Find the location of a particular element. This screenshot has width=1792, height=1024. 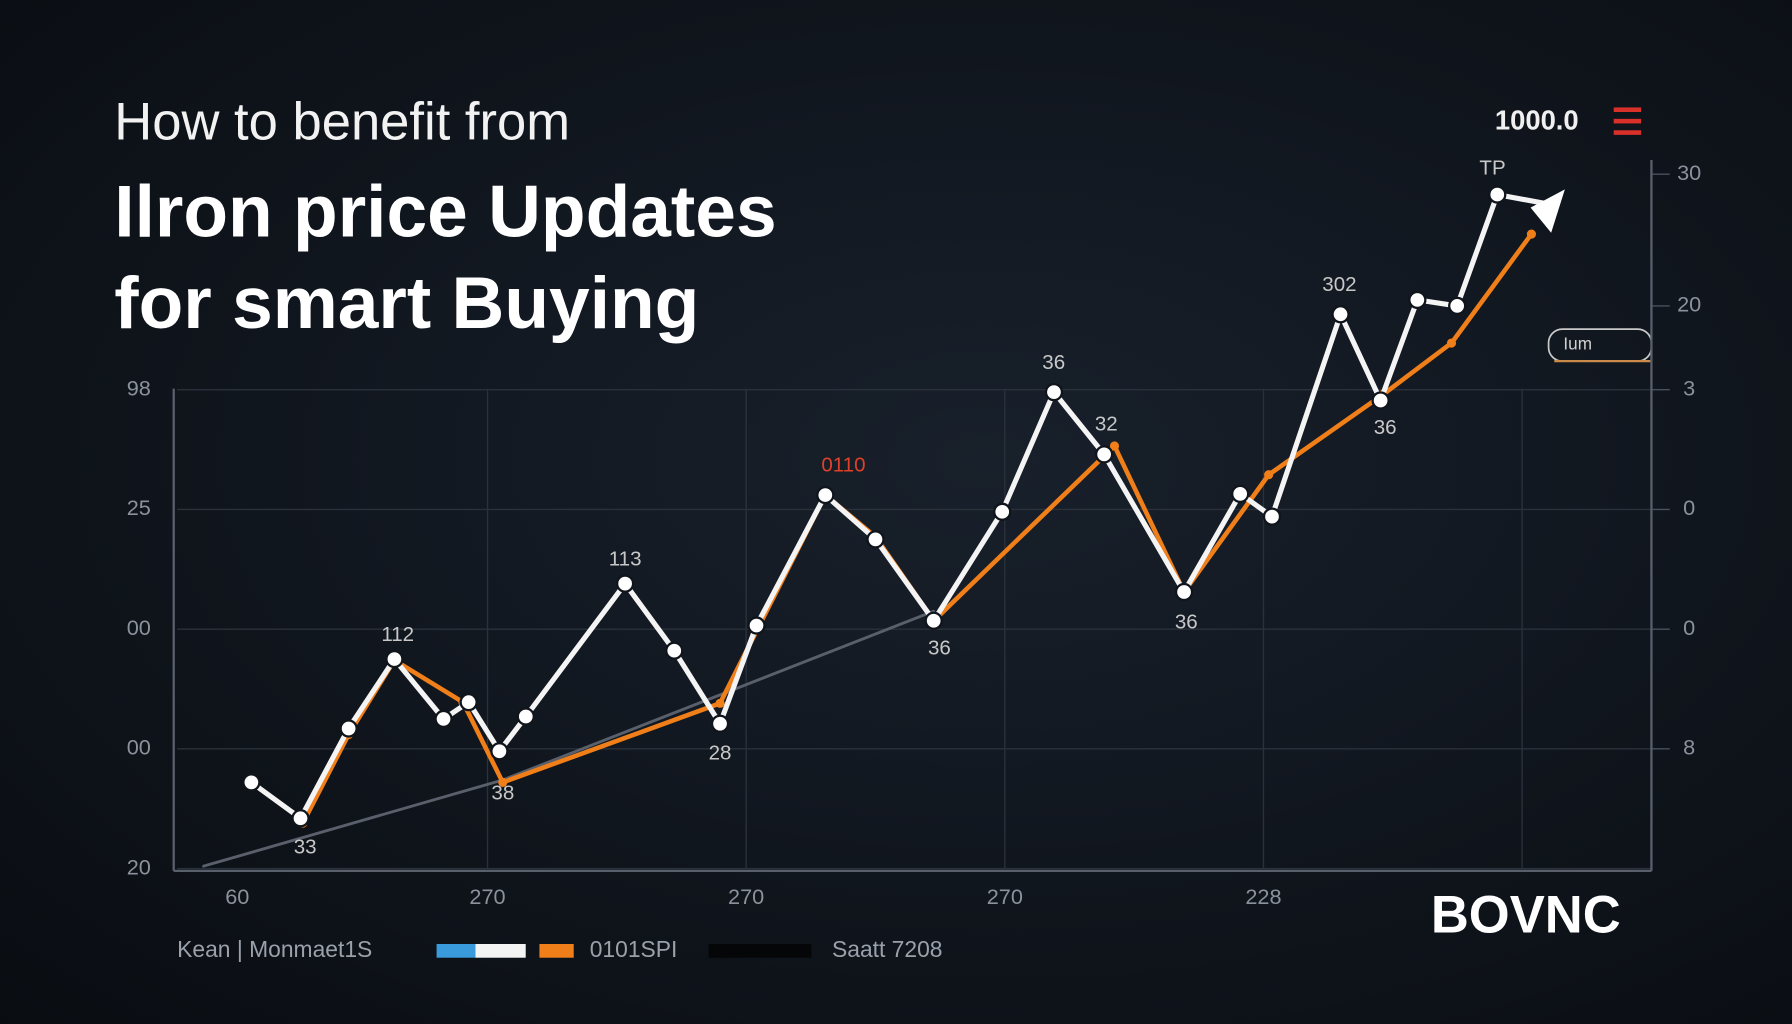

annotation: 302 is located at coordinates (1339, 284).